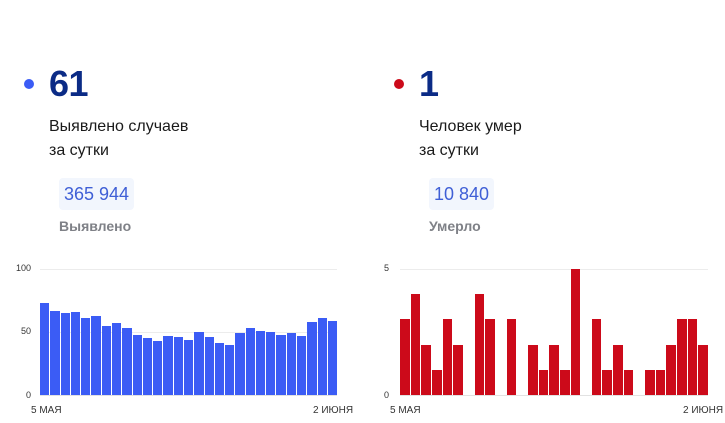 The image size is (725, 423). Describe the element at coordinates (333, 410) in the screenshot. I see `cases-x-end-label: 2 ИЮНЯ` at that location.